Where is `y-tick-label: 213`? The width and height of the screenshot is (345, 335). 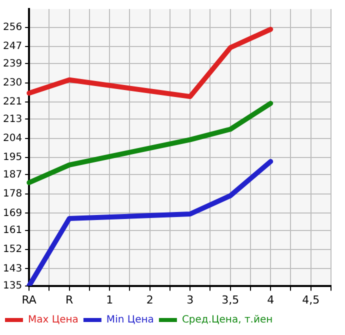 y-tick-label: 213 is located at coordinates (12, 119).